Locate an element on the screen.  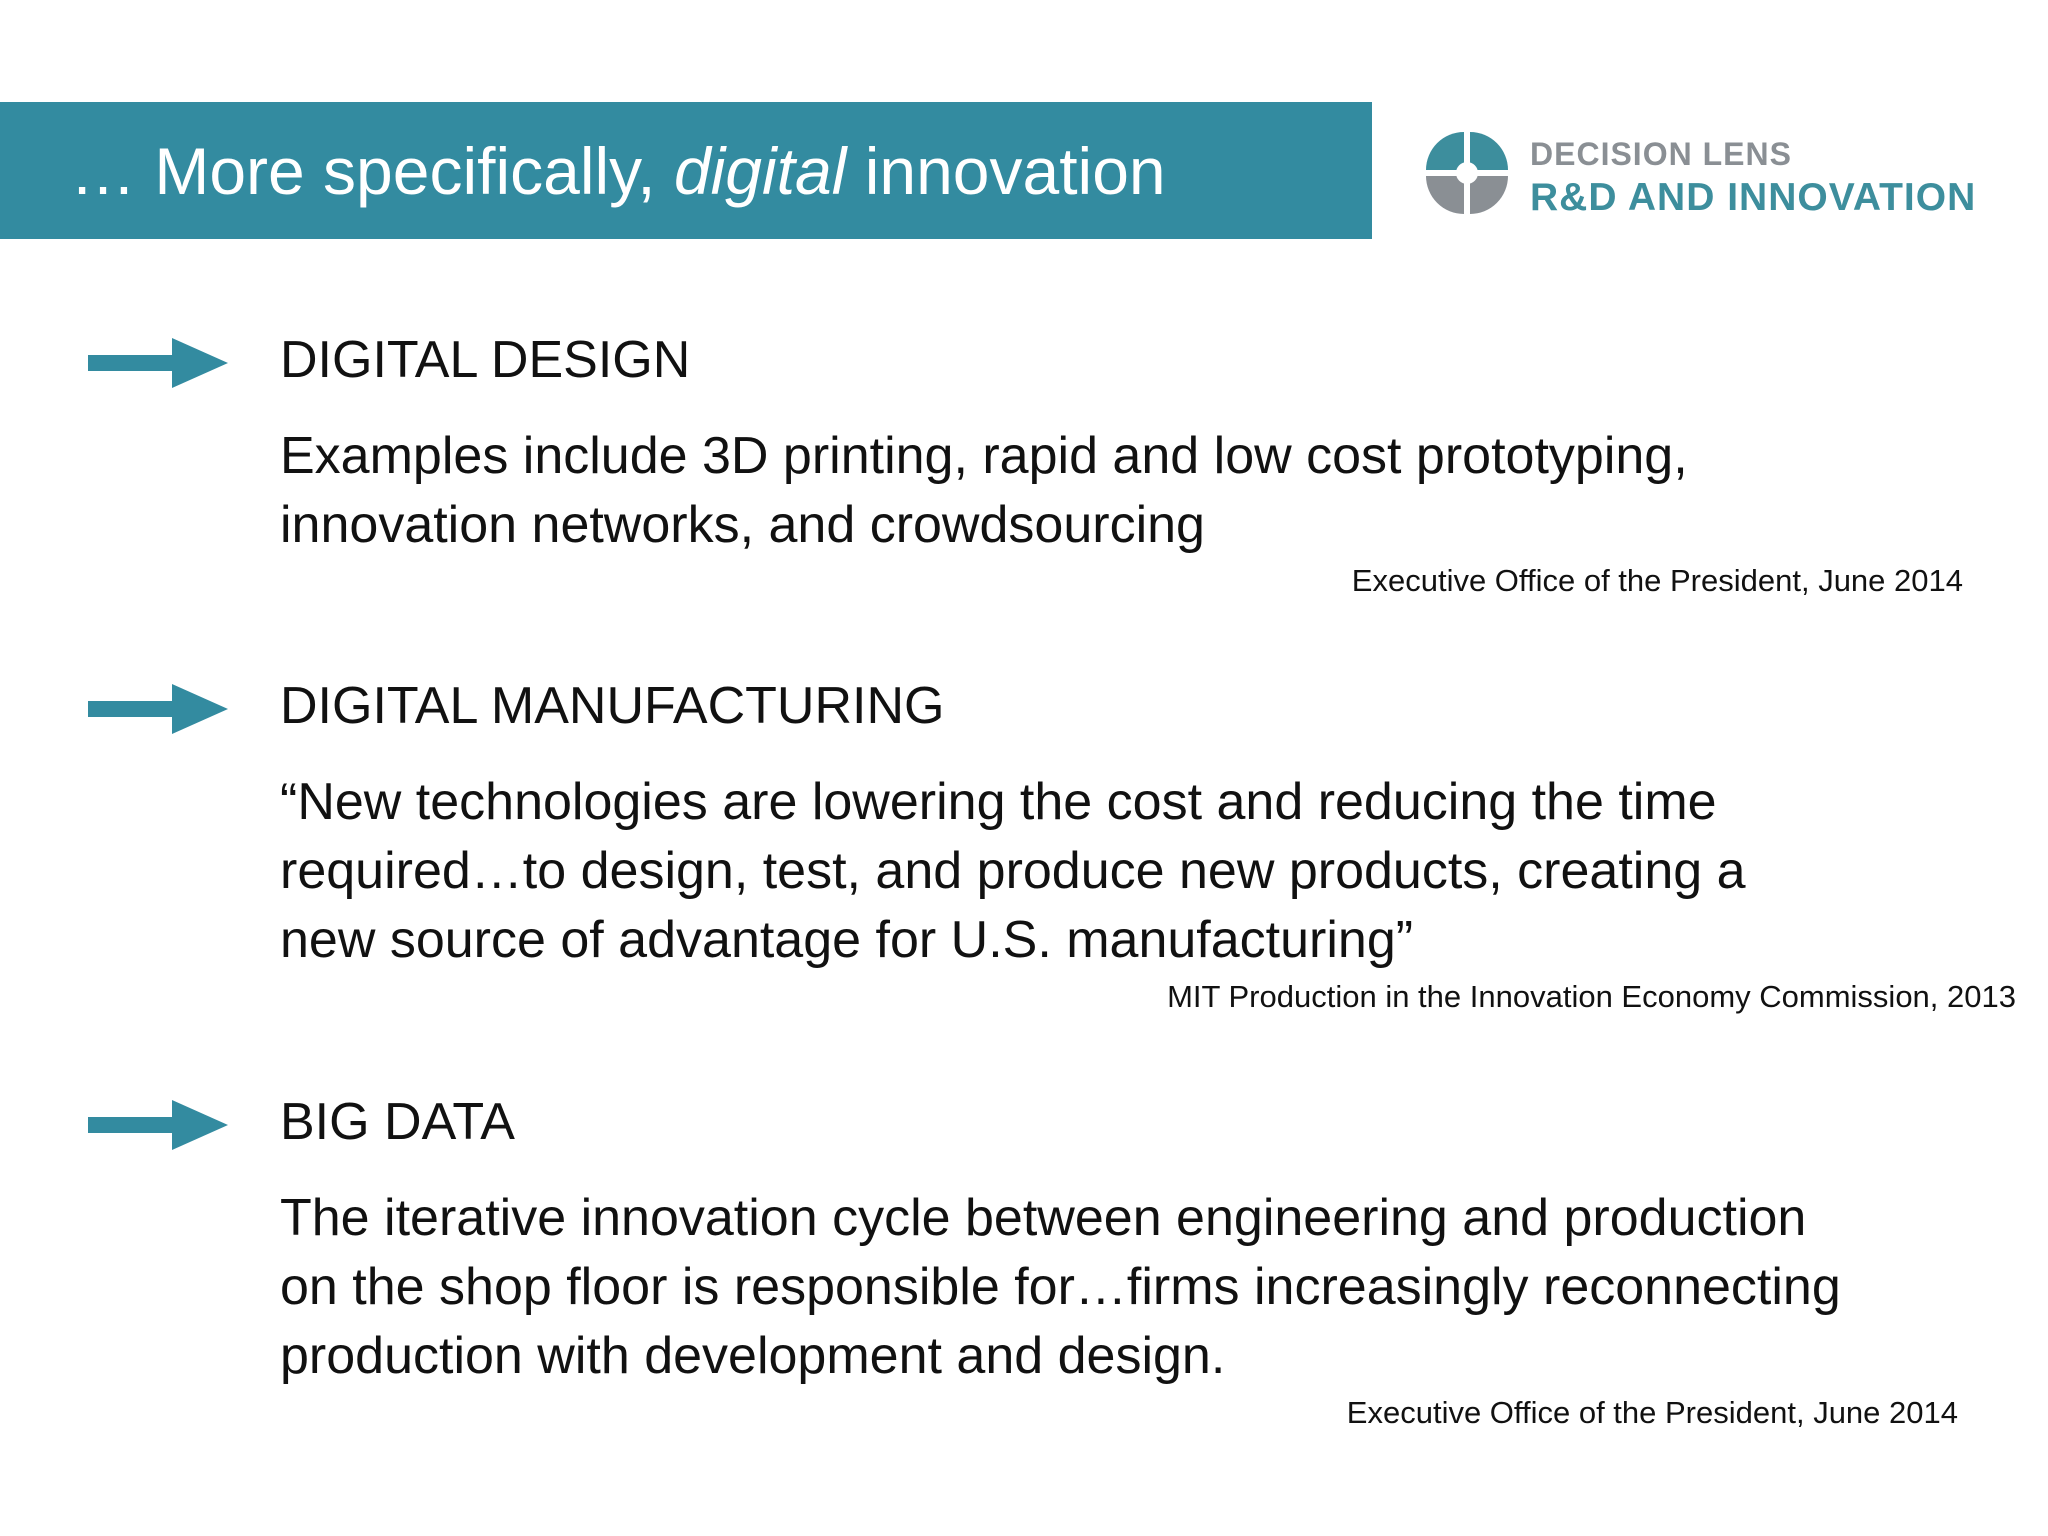
title-emphasis: digital is located at coordinates (760, 170).